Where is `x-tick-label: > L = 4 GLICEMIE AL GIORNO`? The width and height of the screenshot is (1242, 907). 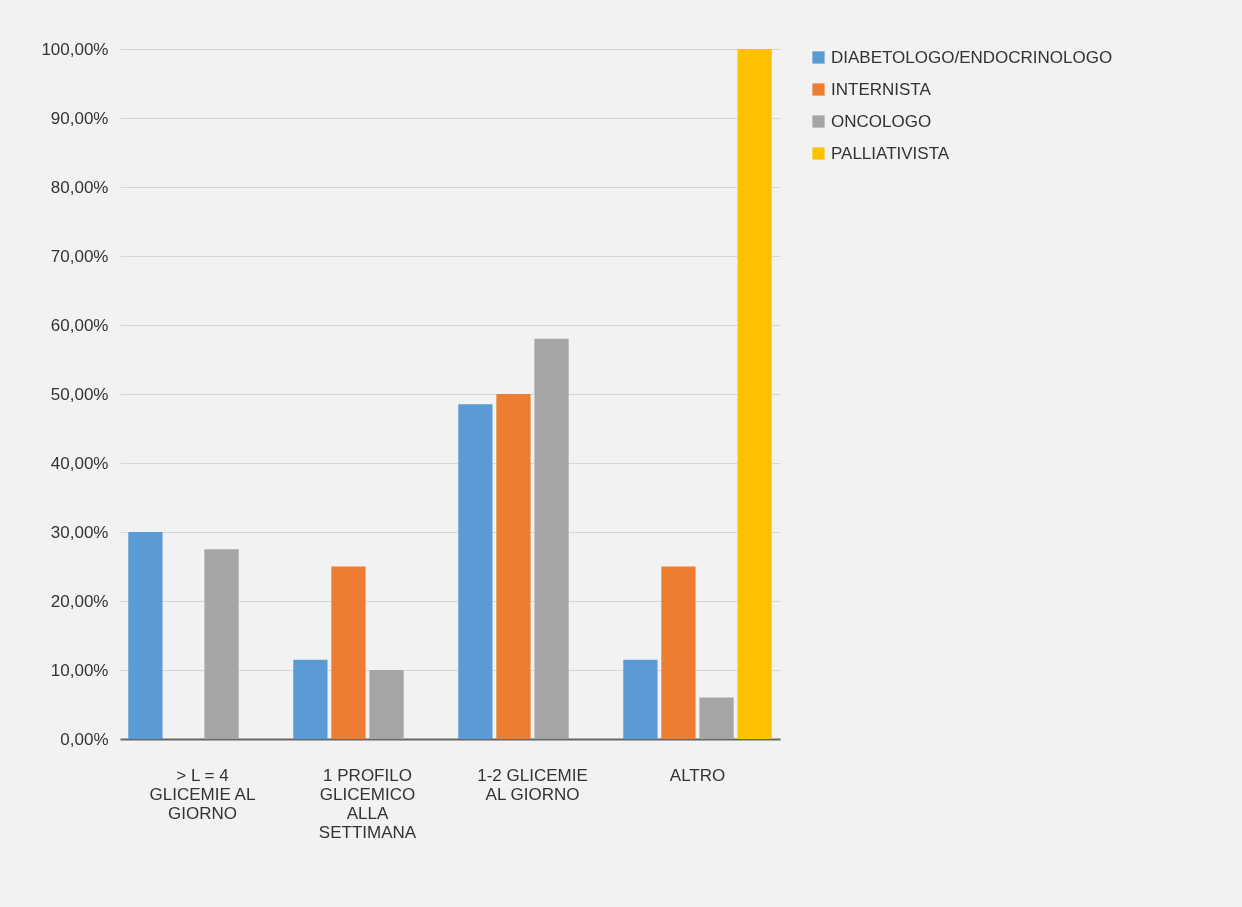 x-tick-label: > L = 4 GLICEMIE AL GIORNO is located at coordinates (202, 794).